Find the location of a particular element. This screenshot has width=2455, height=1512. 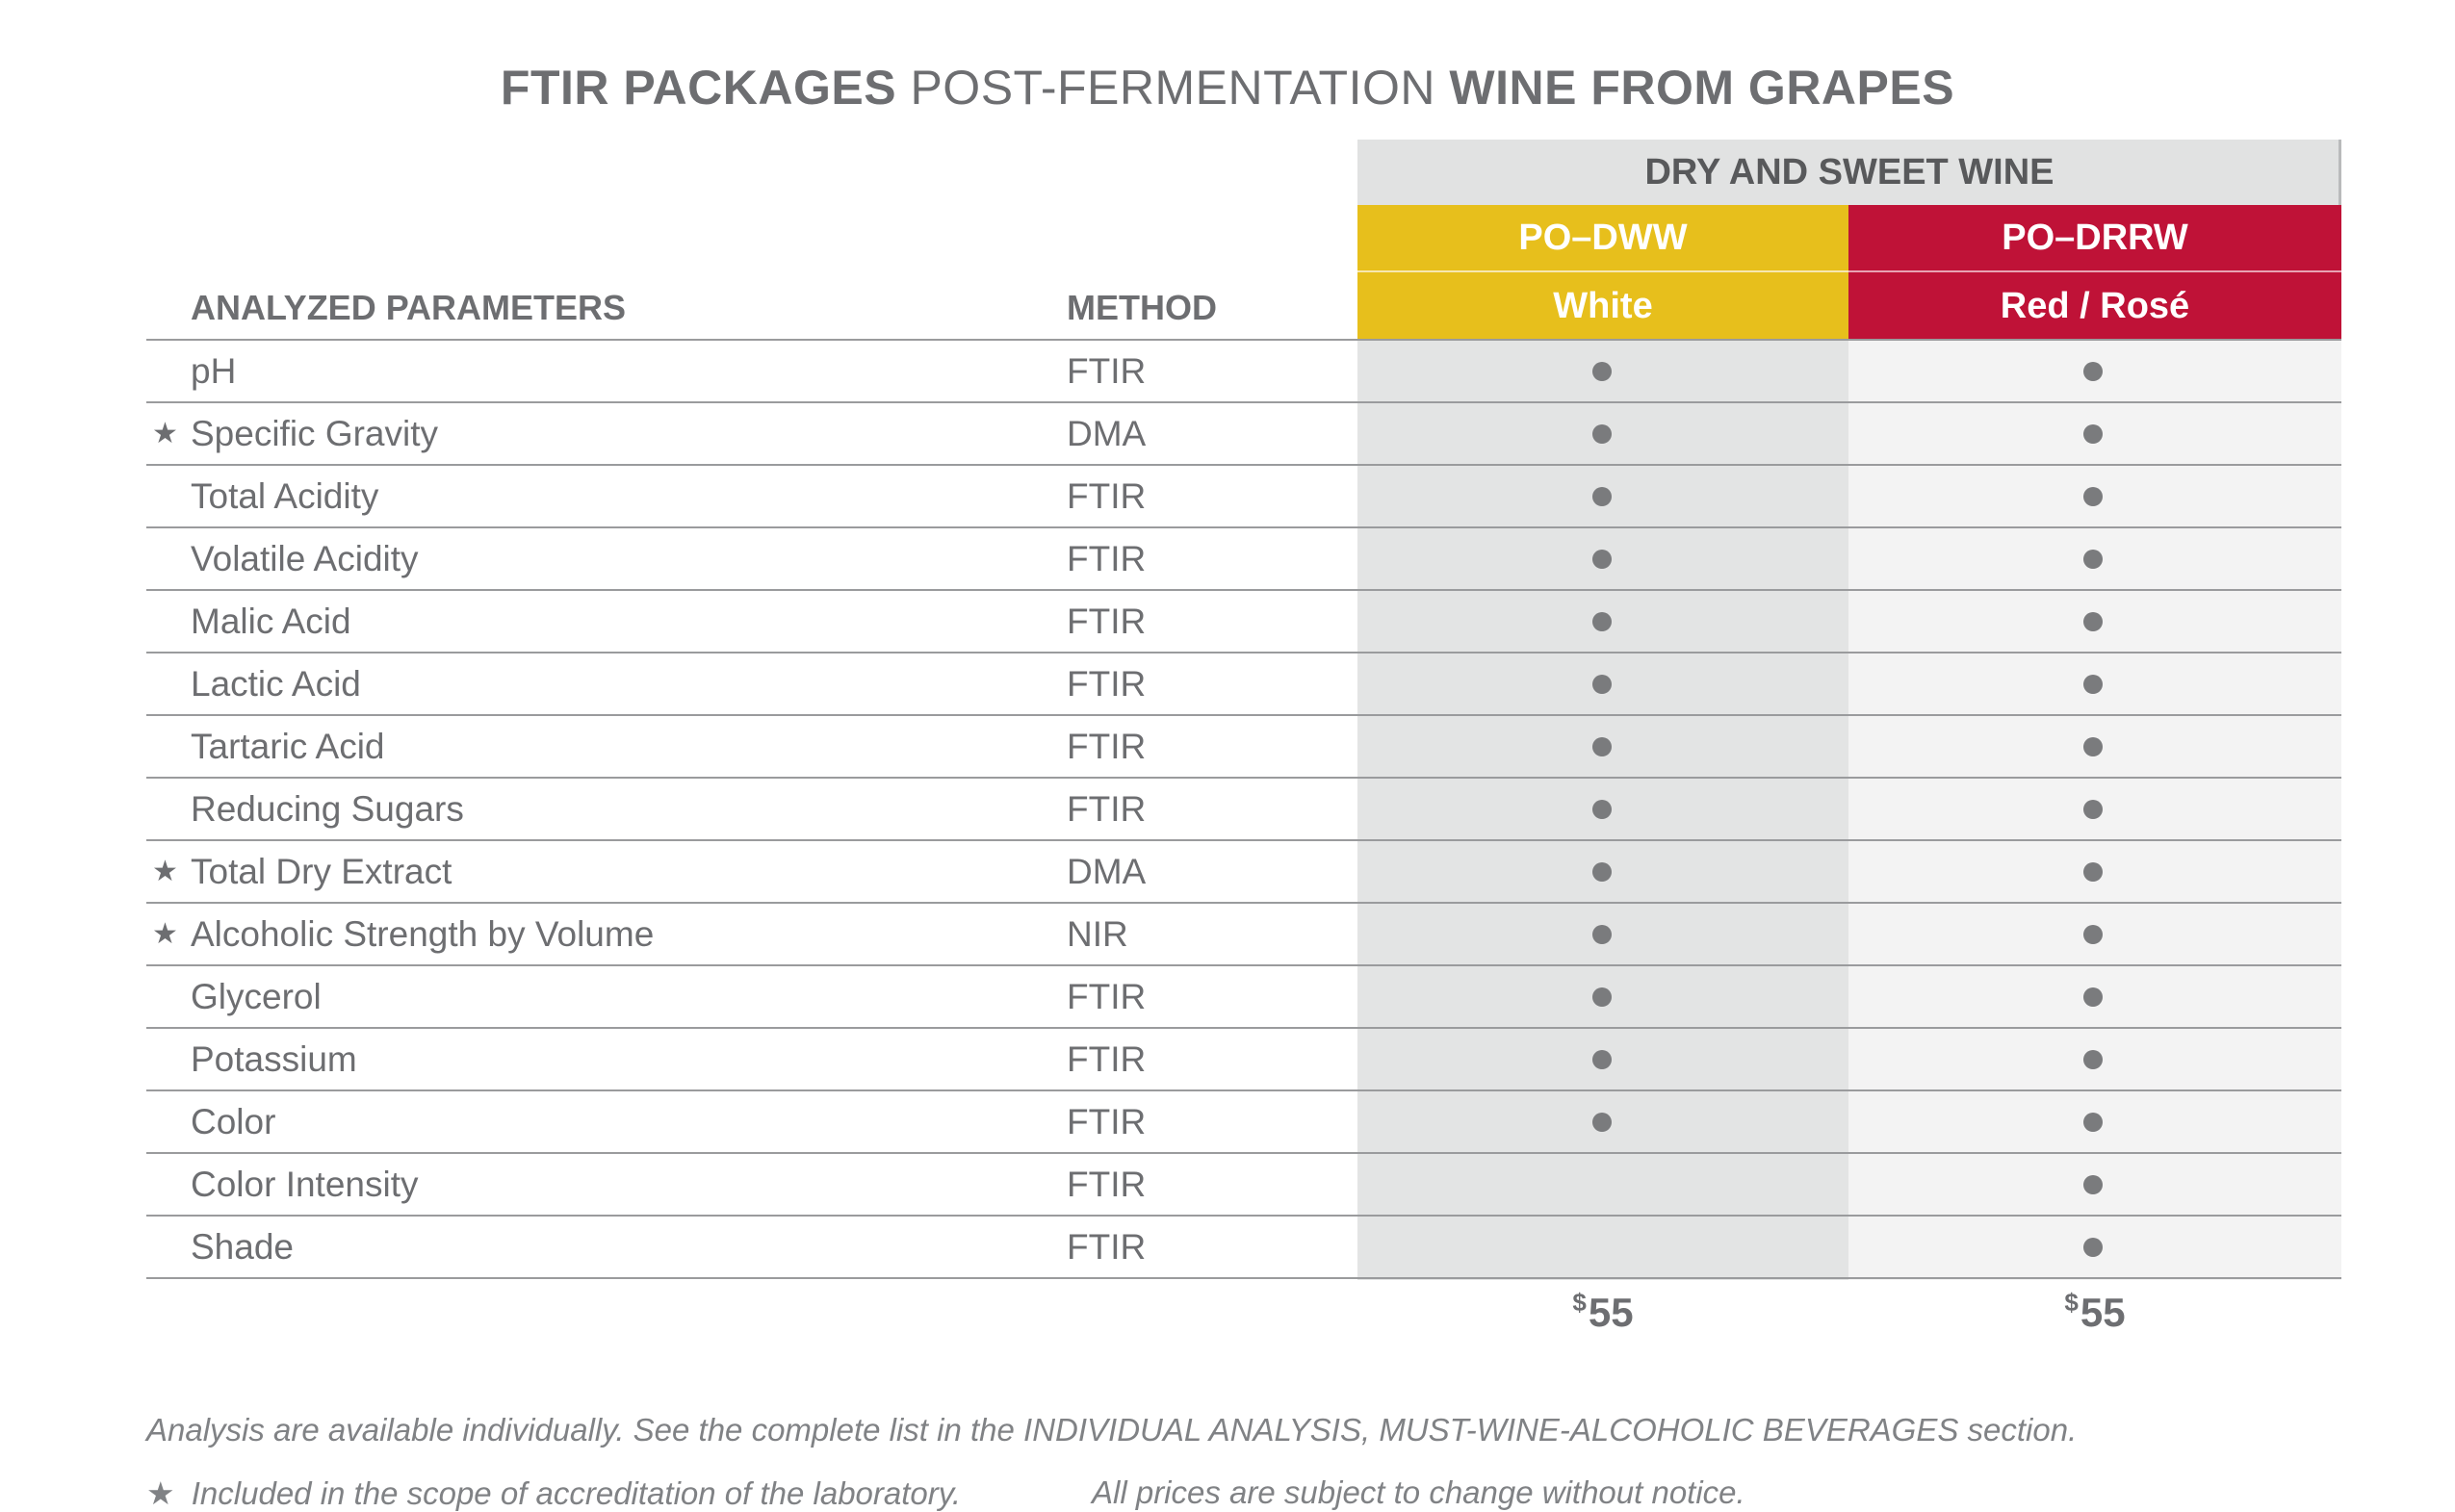

header-rule is located at coordinates (1243, 340).